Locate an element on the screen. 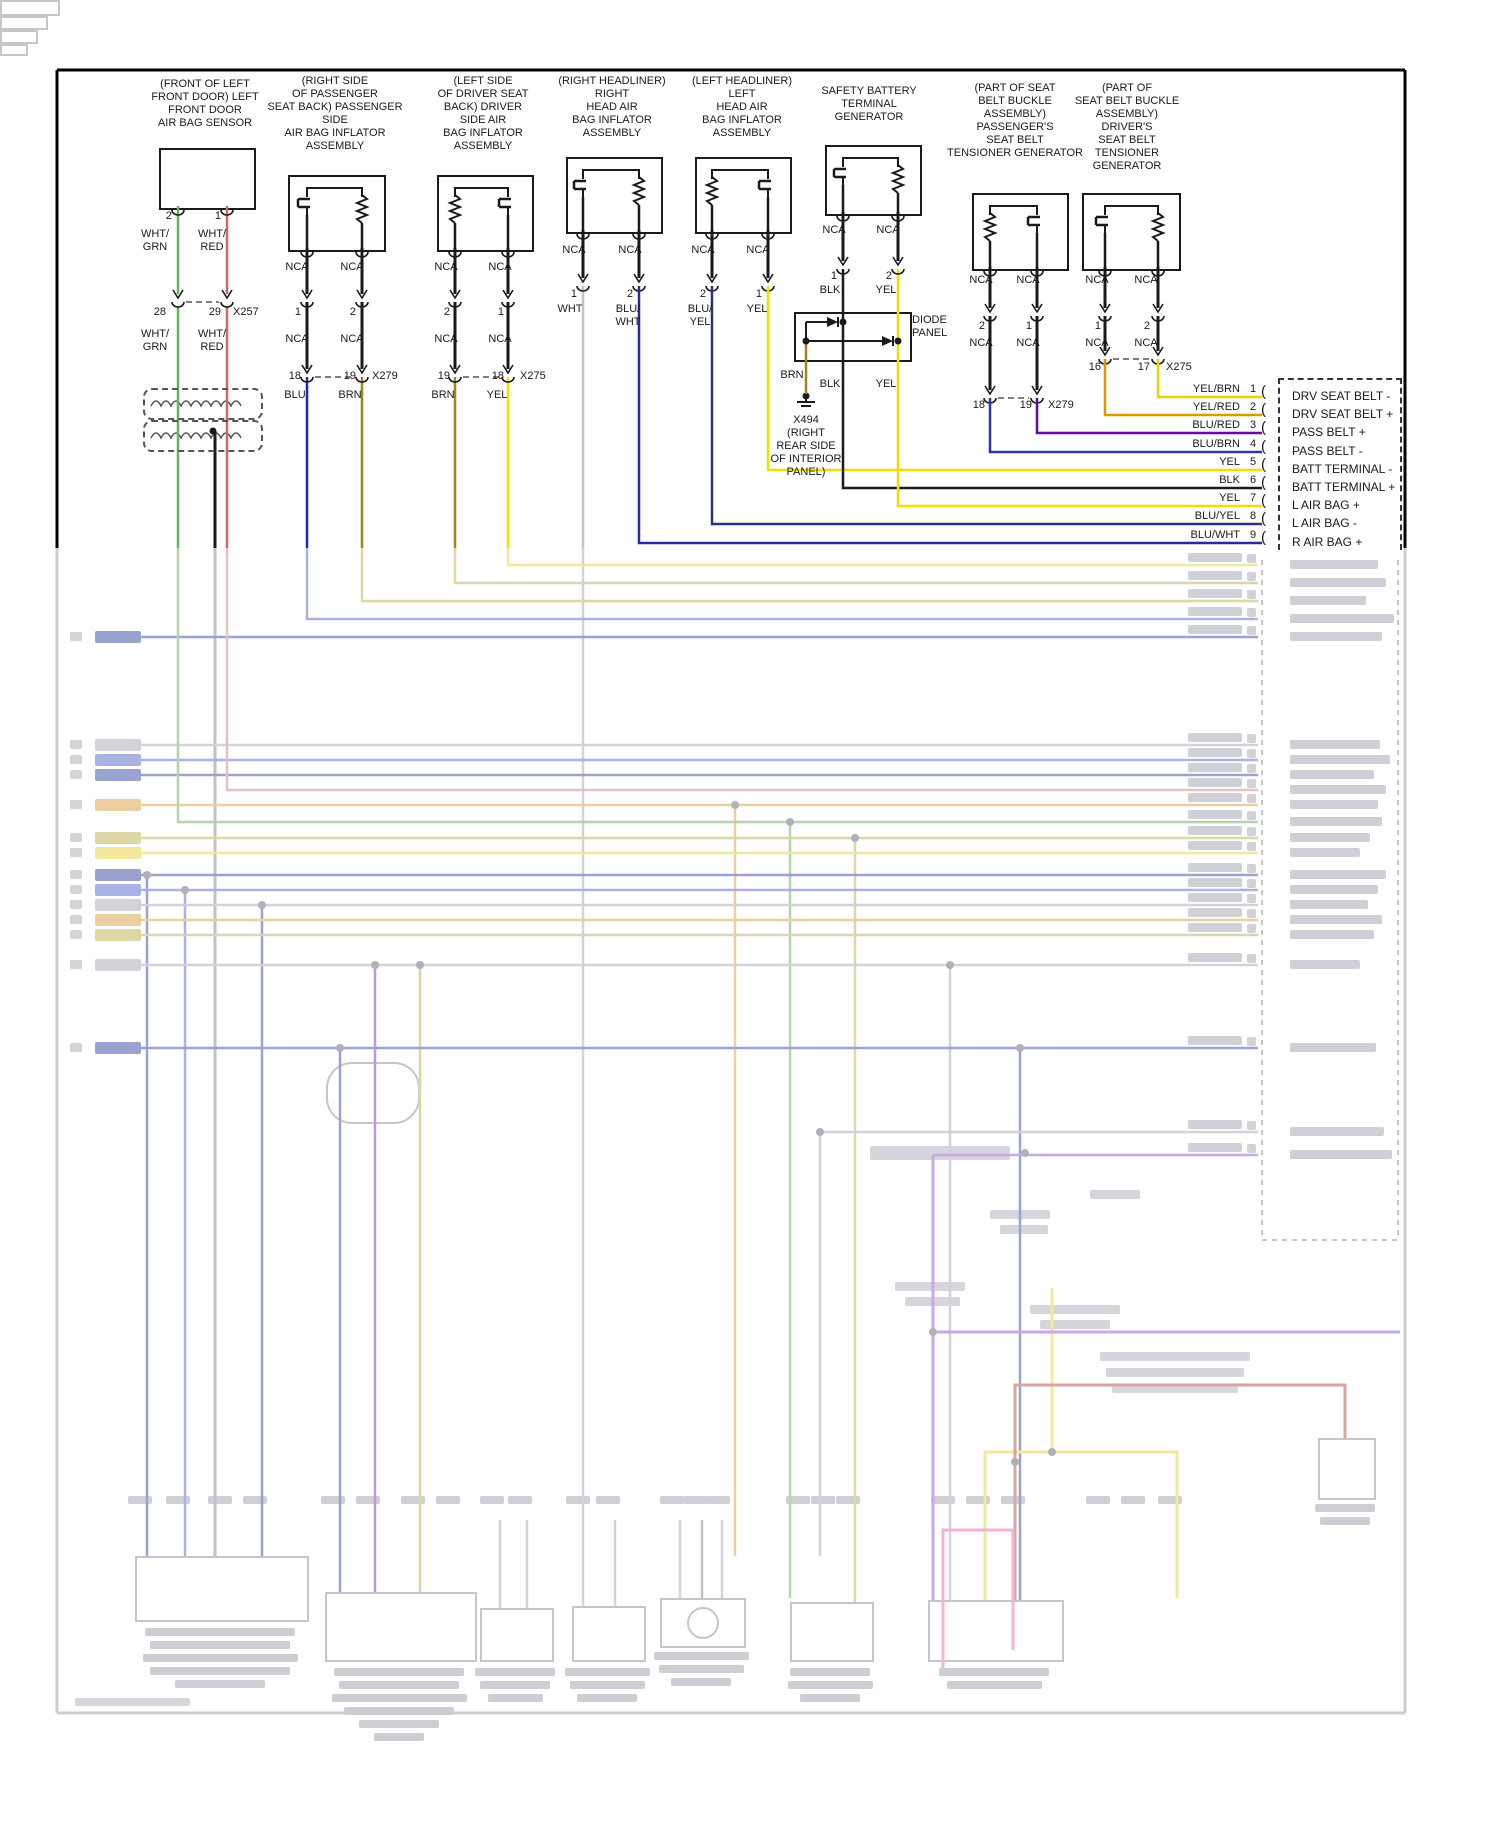 This screenshot has height=1828, width=1500. row-signal-label: R AIR BAG + is located at coordinates (1327, 542).